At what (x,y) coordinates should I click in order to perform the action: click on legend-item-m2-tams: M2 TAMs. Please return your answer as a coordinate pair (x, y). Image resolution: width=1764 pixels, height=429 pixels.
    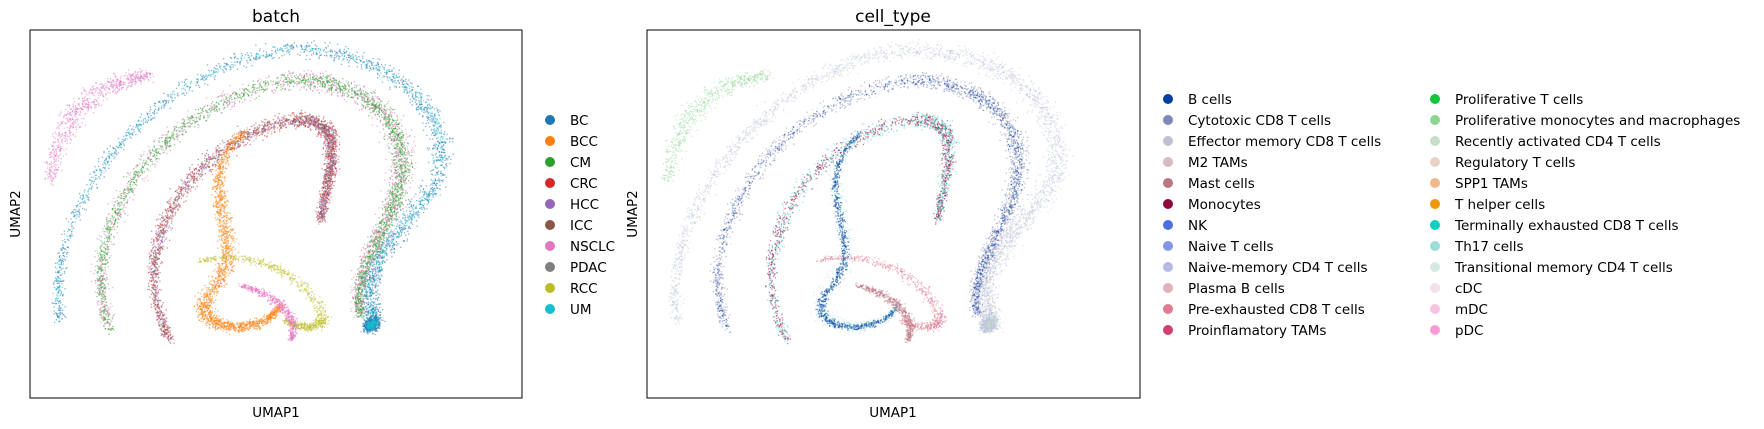
    Looking at the image, I should click on (1205, 163).